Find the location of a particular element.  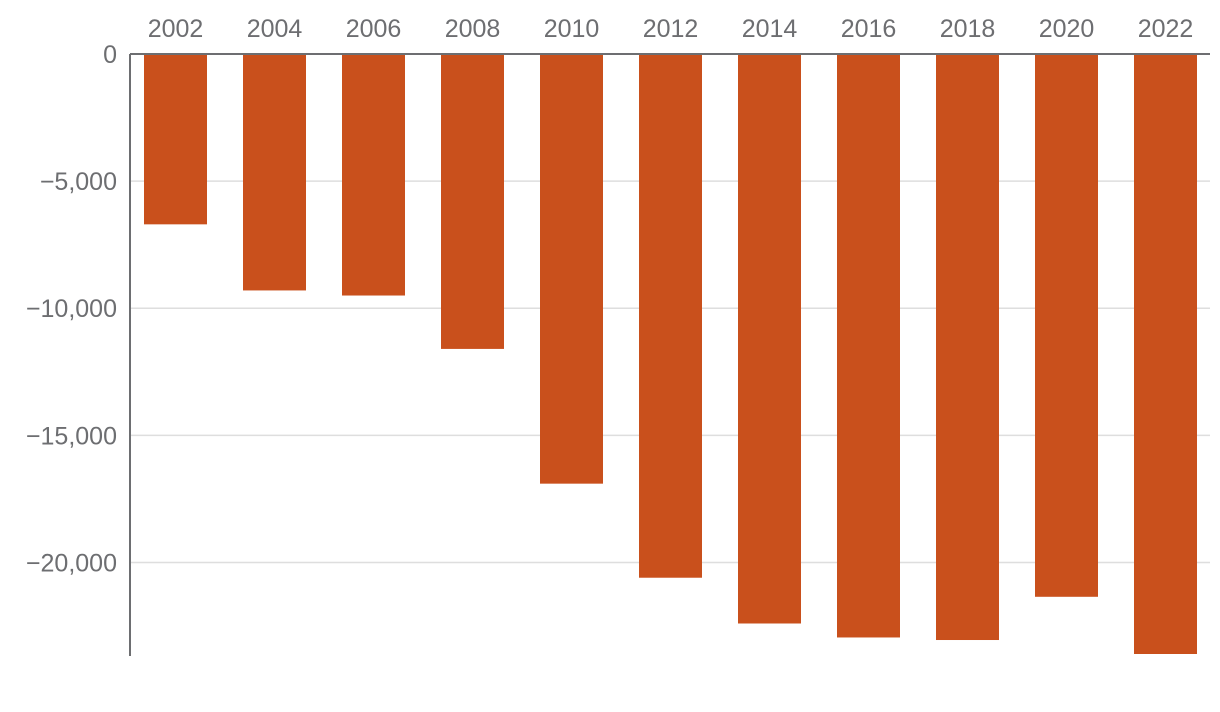

bar-2002 is located at coordinates (175, 139).